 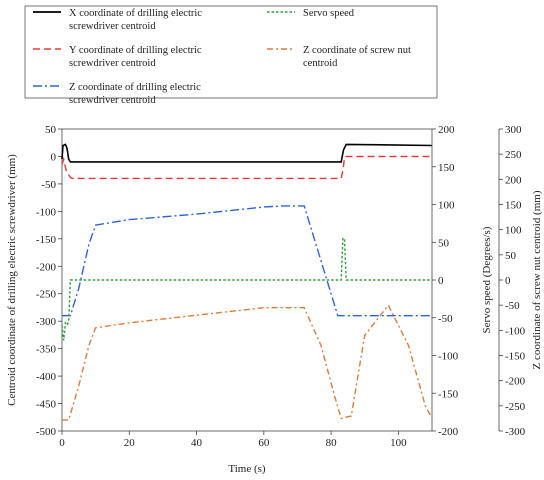 What do you see at coordinates (135, 87) in the screenshot?
I see `legend-label-3: Z coordinate of drilling electric` at bounding box center [135, 87].